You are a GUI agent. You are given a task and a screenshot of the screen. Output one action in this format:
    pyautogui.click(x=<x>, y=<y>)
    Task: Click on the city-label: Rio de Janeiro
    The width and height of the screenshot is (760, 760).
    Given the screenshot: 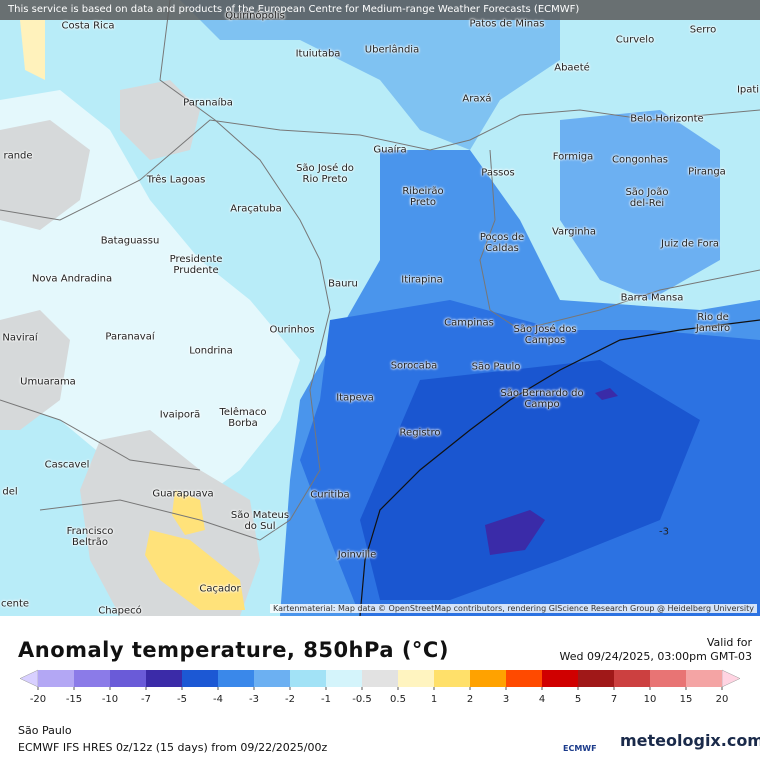 What is the action you would take?
    pyautogui.click(x=713, y=323)
    